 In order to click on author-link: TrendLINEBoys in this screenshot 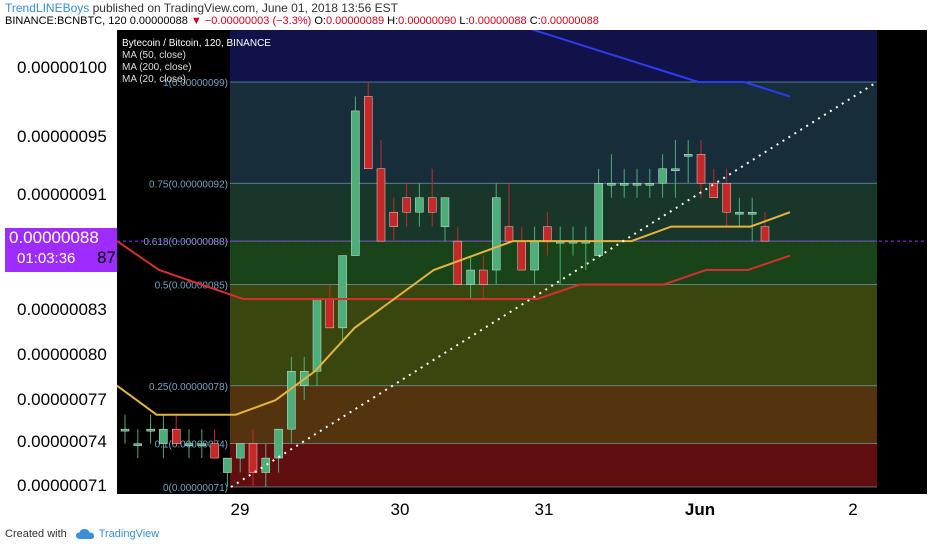, I will do `click(47, 8)`.